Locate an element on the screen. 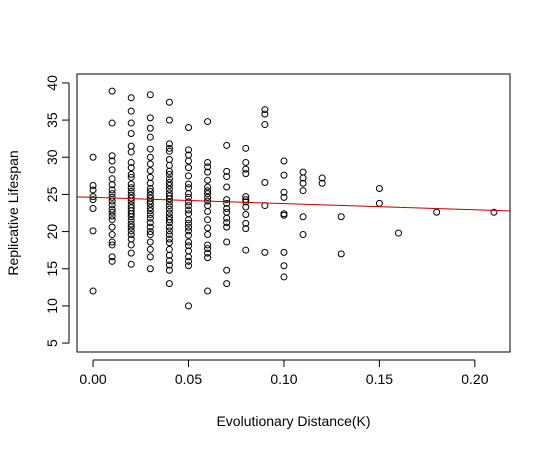 The width and height of the screenshot is (550, 450). y-tick-label: 25 is located at coordinates (52, 194).